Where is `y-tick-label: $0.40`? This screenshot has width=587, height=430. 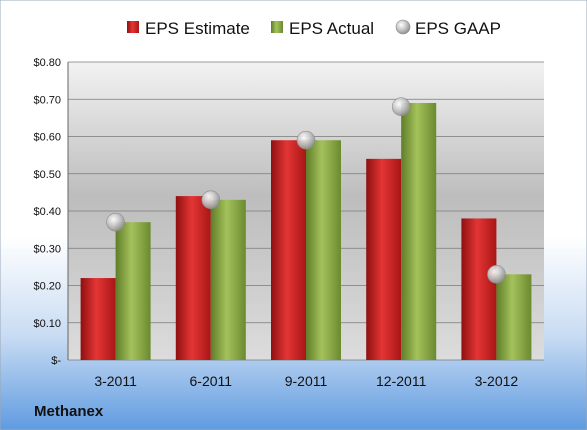
y-tick-label: $0.40 is located at coordinates (47, 212).